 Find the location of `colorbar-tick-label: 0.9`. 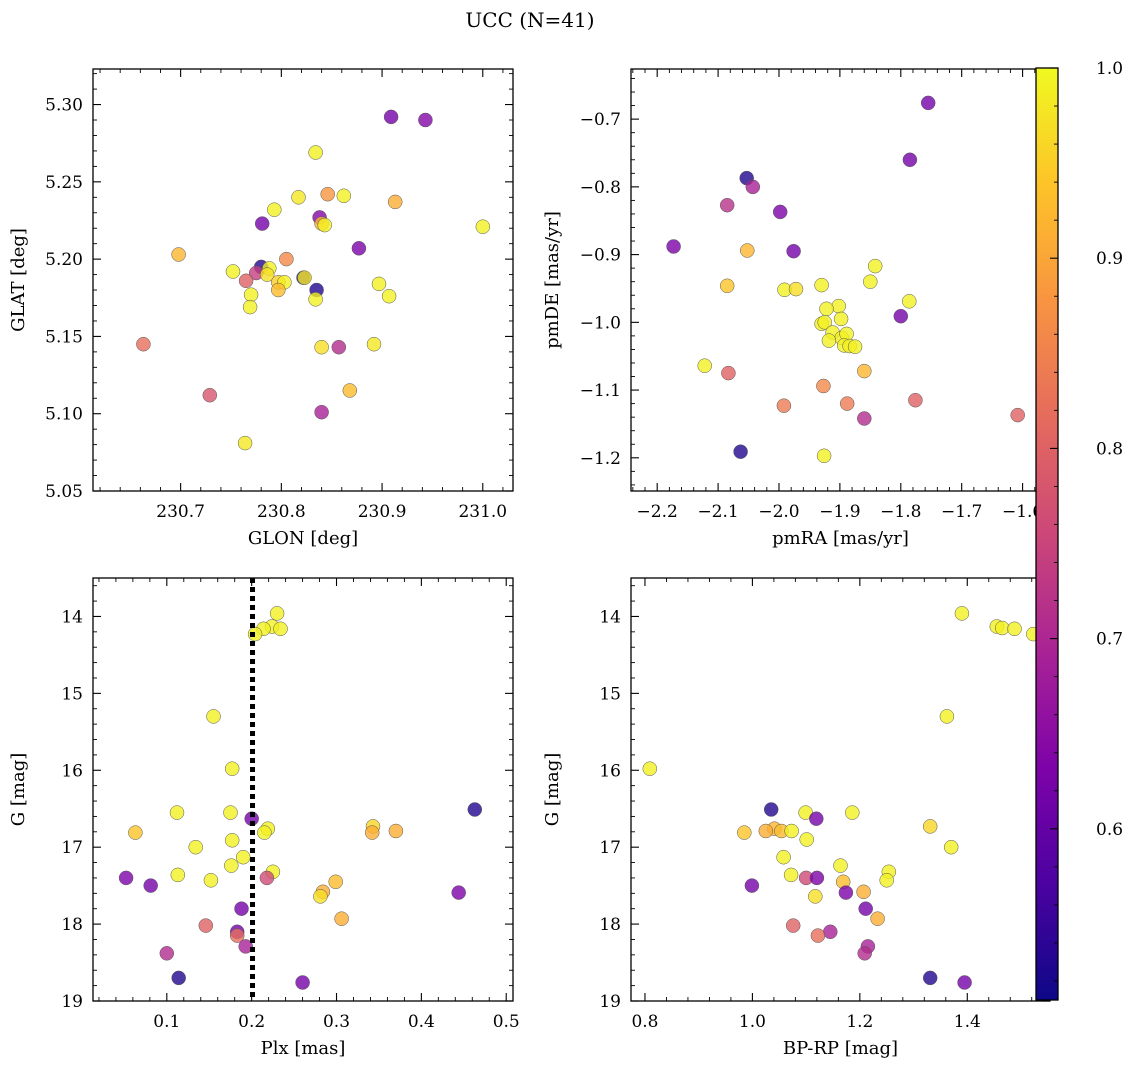

colorbar-tick-label: 0.9 is located at coordinates (1109, 259).